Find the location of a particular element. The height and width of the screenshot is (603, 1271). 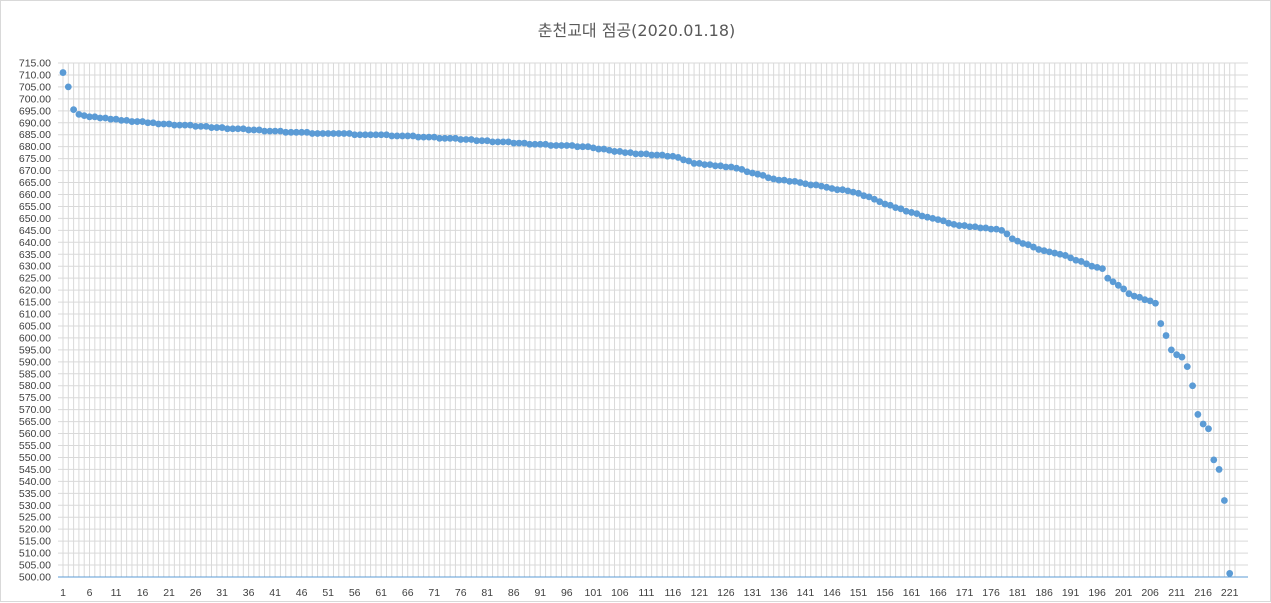

x-tick-label: 171 is located at coordinates (965, 593).